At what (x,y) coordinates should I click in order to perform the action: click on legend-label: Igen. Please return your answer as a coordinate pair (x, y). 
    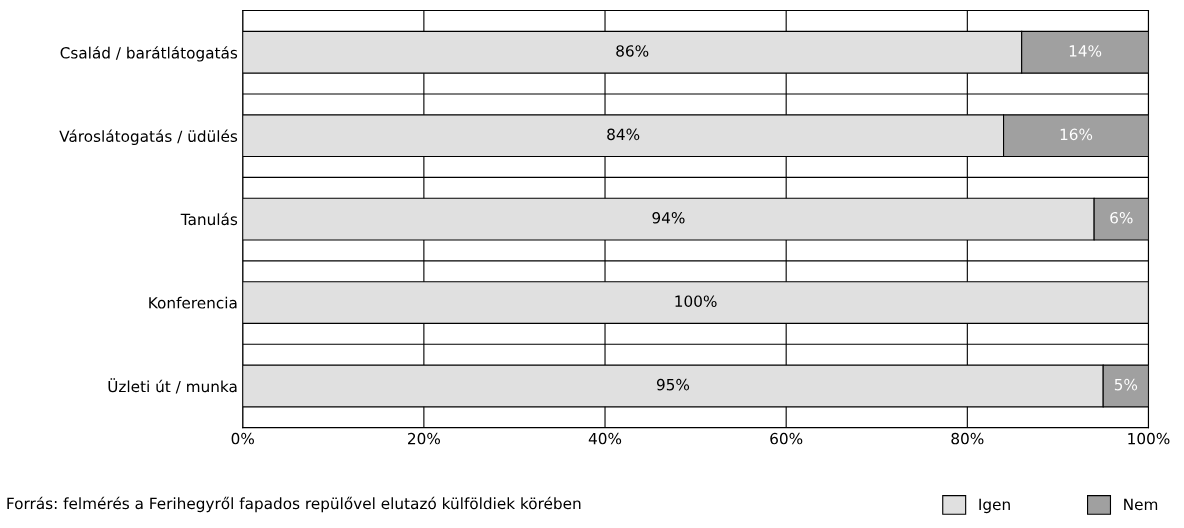
    Looking at the image, I should click on (994, 506).